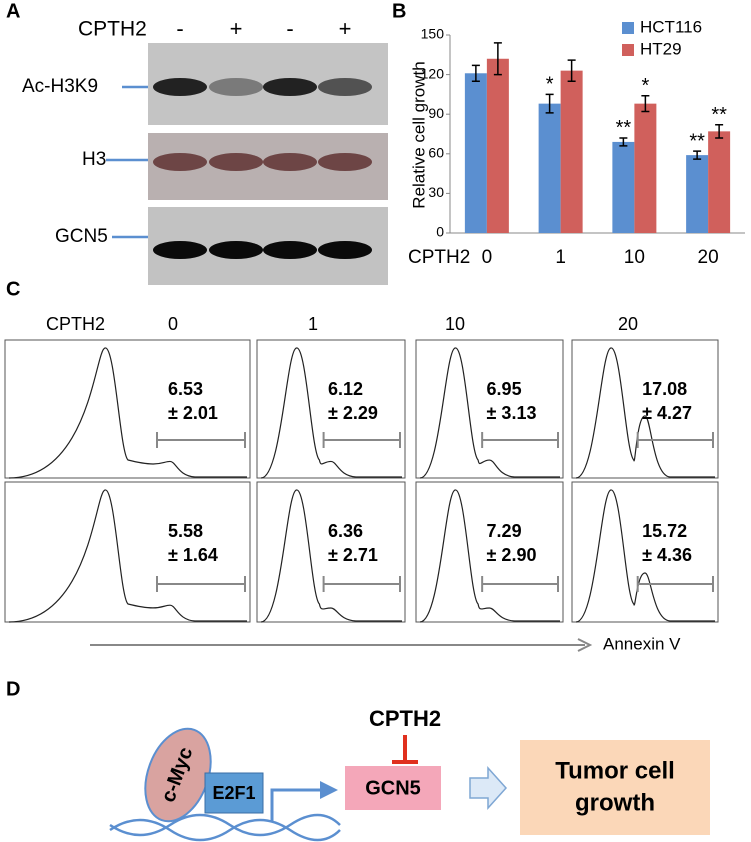  I want to click on treatment-label: CPTH2, so click(112, 29).